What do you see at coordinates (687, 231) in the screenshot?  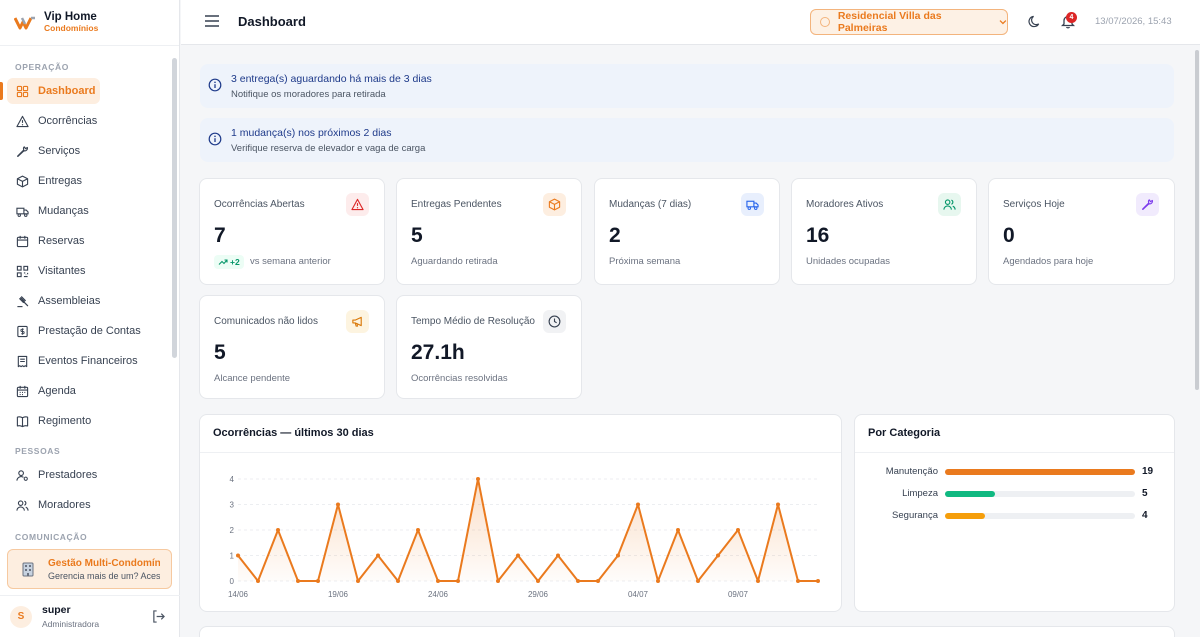 I see `kpi-card-mudancas: Mudanças (7 dias) 2 Próxima semana` at bounding box center [687, 231].